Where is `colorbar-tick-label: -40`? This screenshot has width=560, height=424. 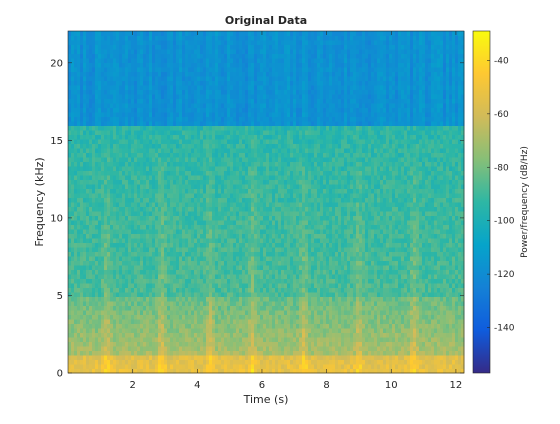 colorbar-tick-label: -40 is located at coordinates (501, 61).